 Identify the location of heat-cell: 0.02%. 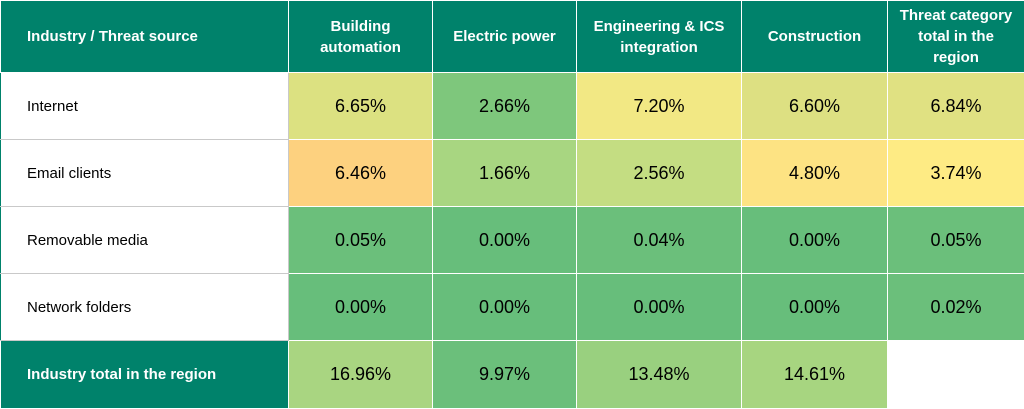
(955, 307).